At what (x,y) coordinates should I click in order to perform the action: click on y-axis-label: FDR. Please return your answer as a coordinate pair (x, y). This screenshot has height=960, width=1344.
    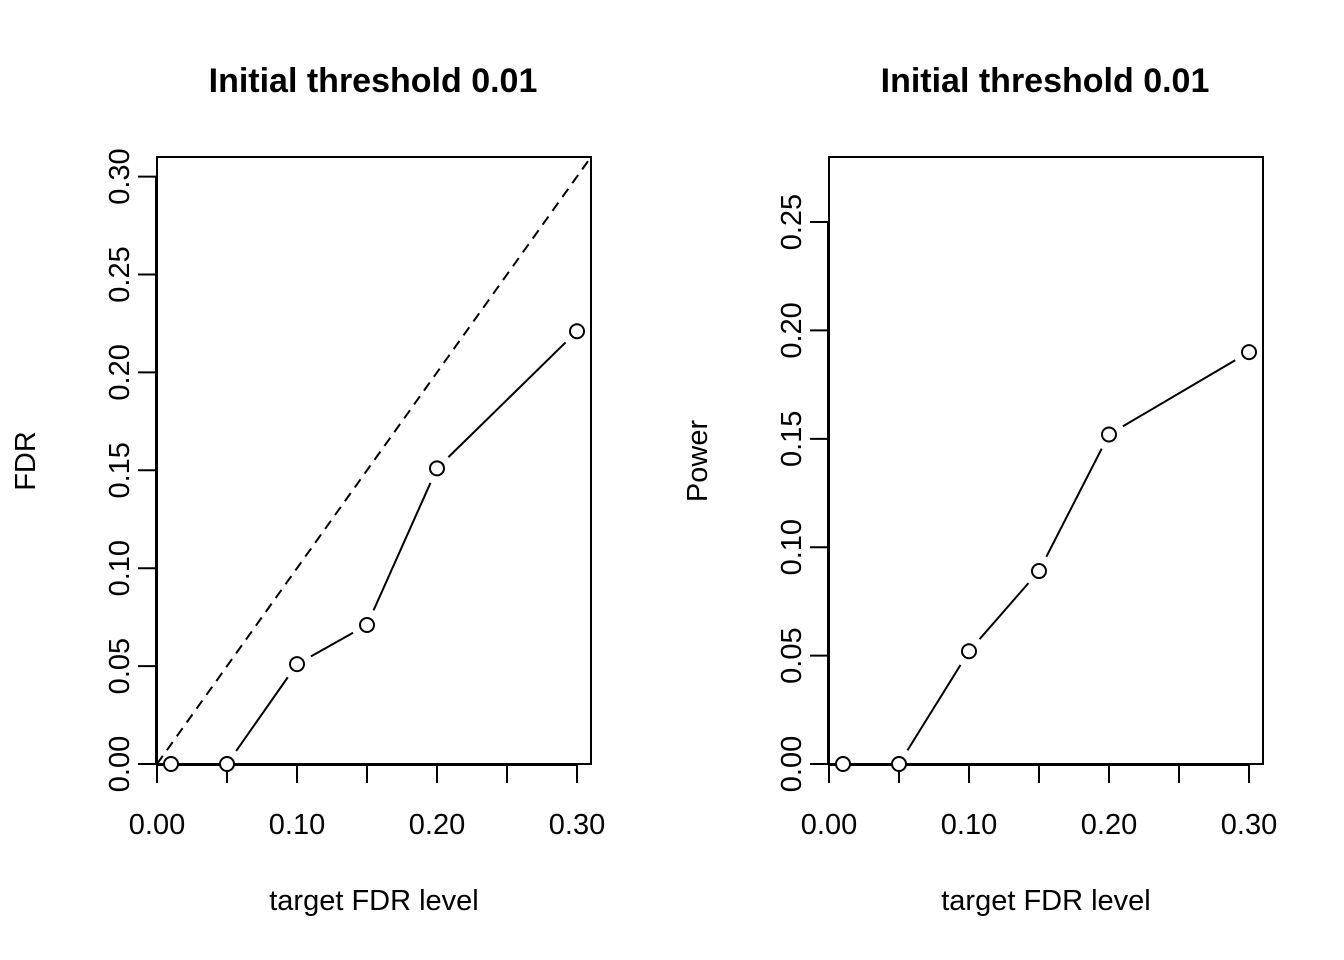
    Looking at the image, I should click on (26, 461).